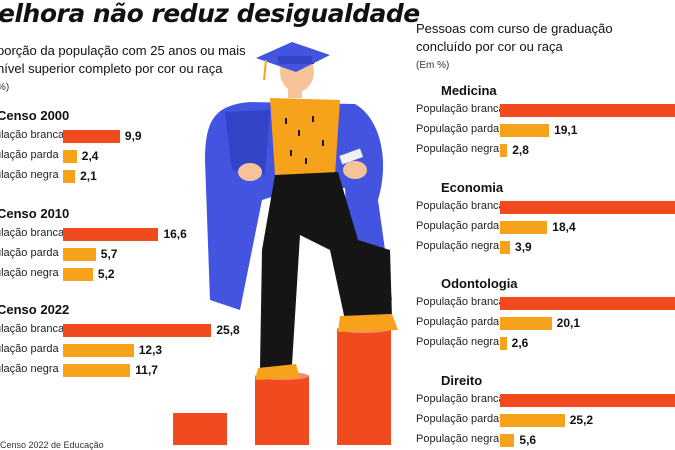  I want to click on value-label: 20,1, so click(568, 323).